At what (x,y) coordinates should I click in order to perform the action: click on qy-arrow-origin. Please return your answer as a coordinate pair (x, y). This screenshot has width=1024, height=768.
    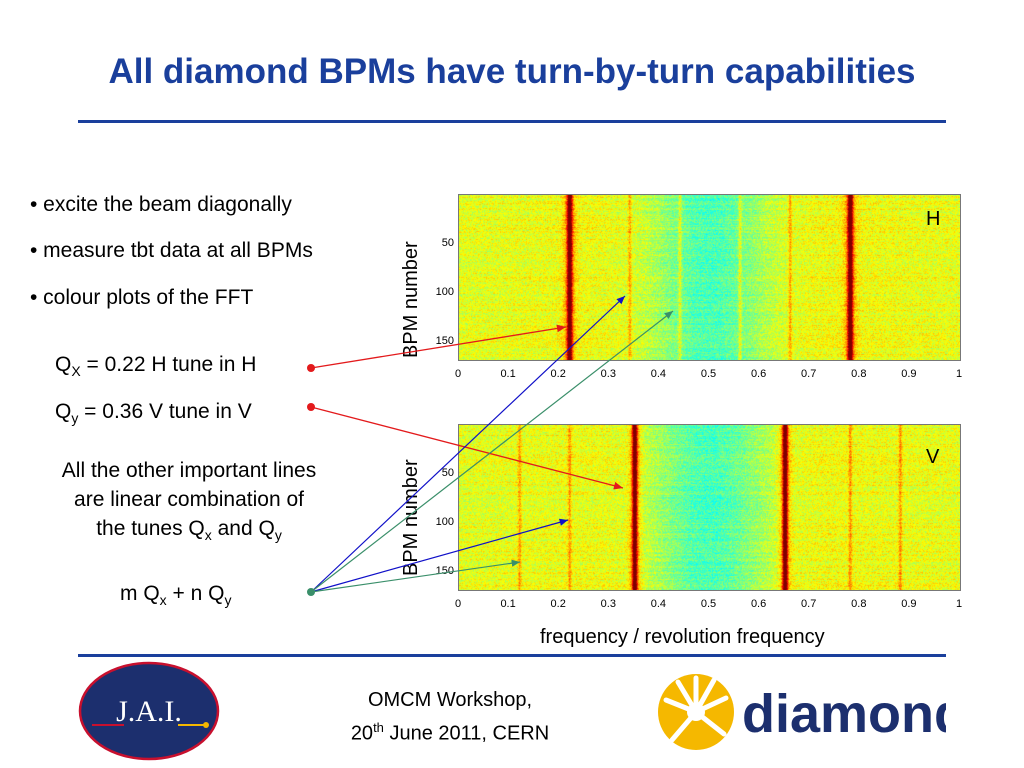
    Looking at the image, I should click on (311, 407).